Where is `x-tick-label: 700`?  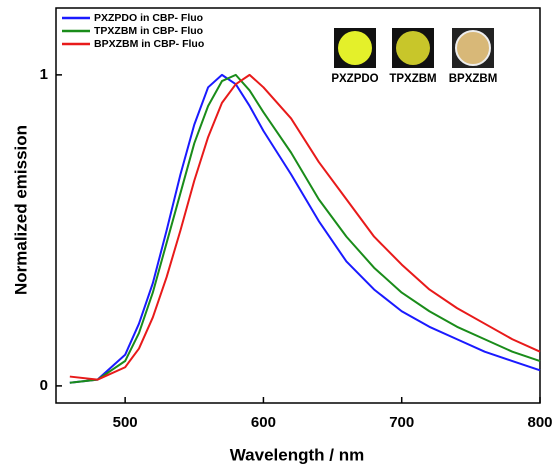 x-tick-label: 700 is located at coordinates (401, 422).